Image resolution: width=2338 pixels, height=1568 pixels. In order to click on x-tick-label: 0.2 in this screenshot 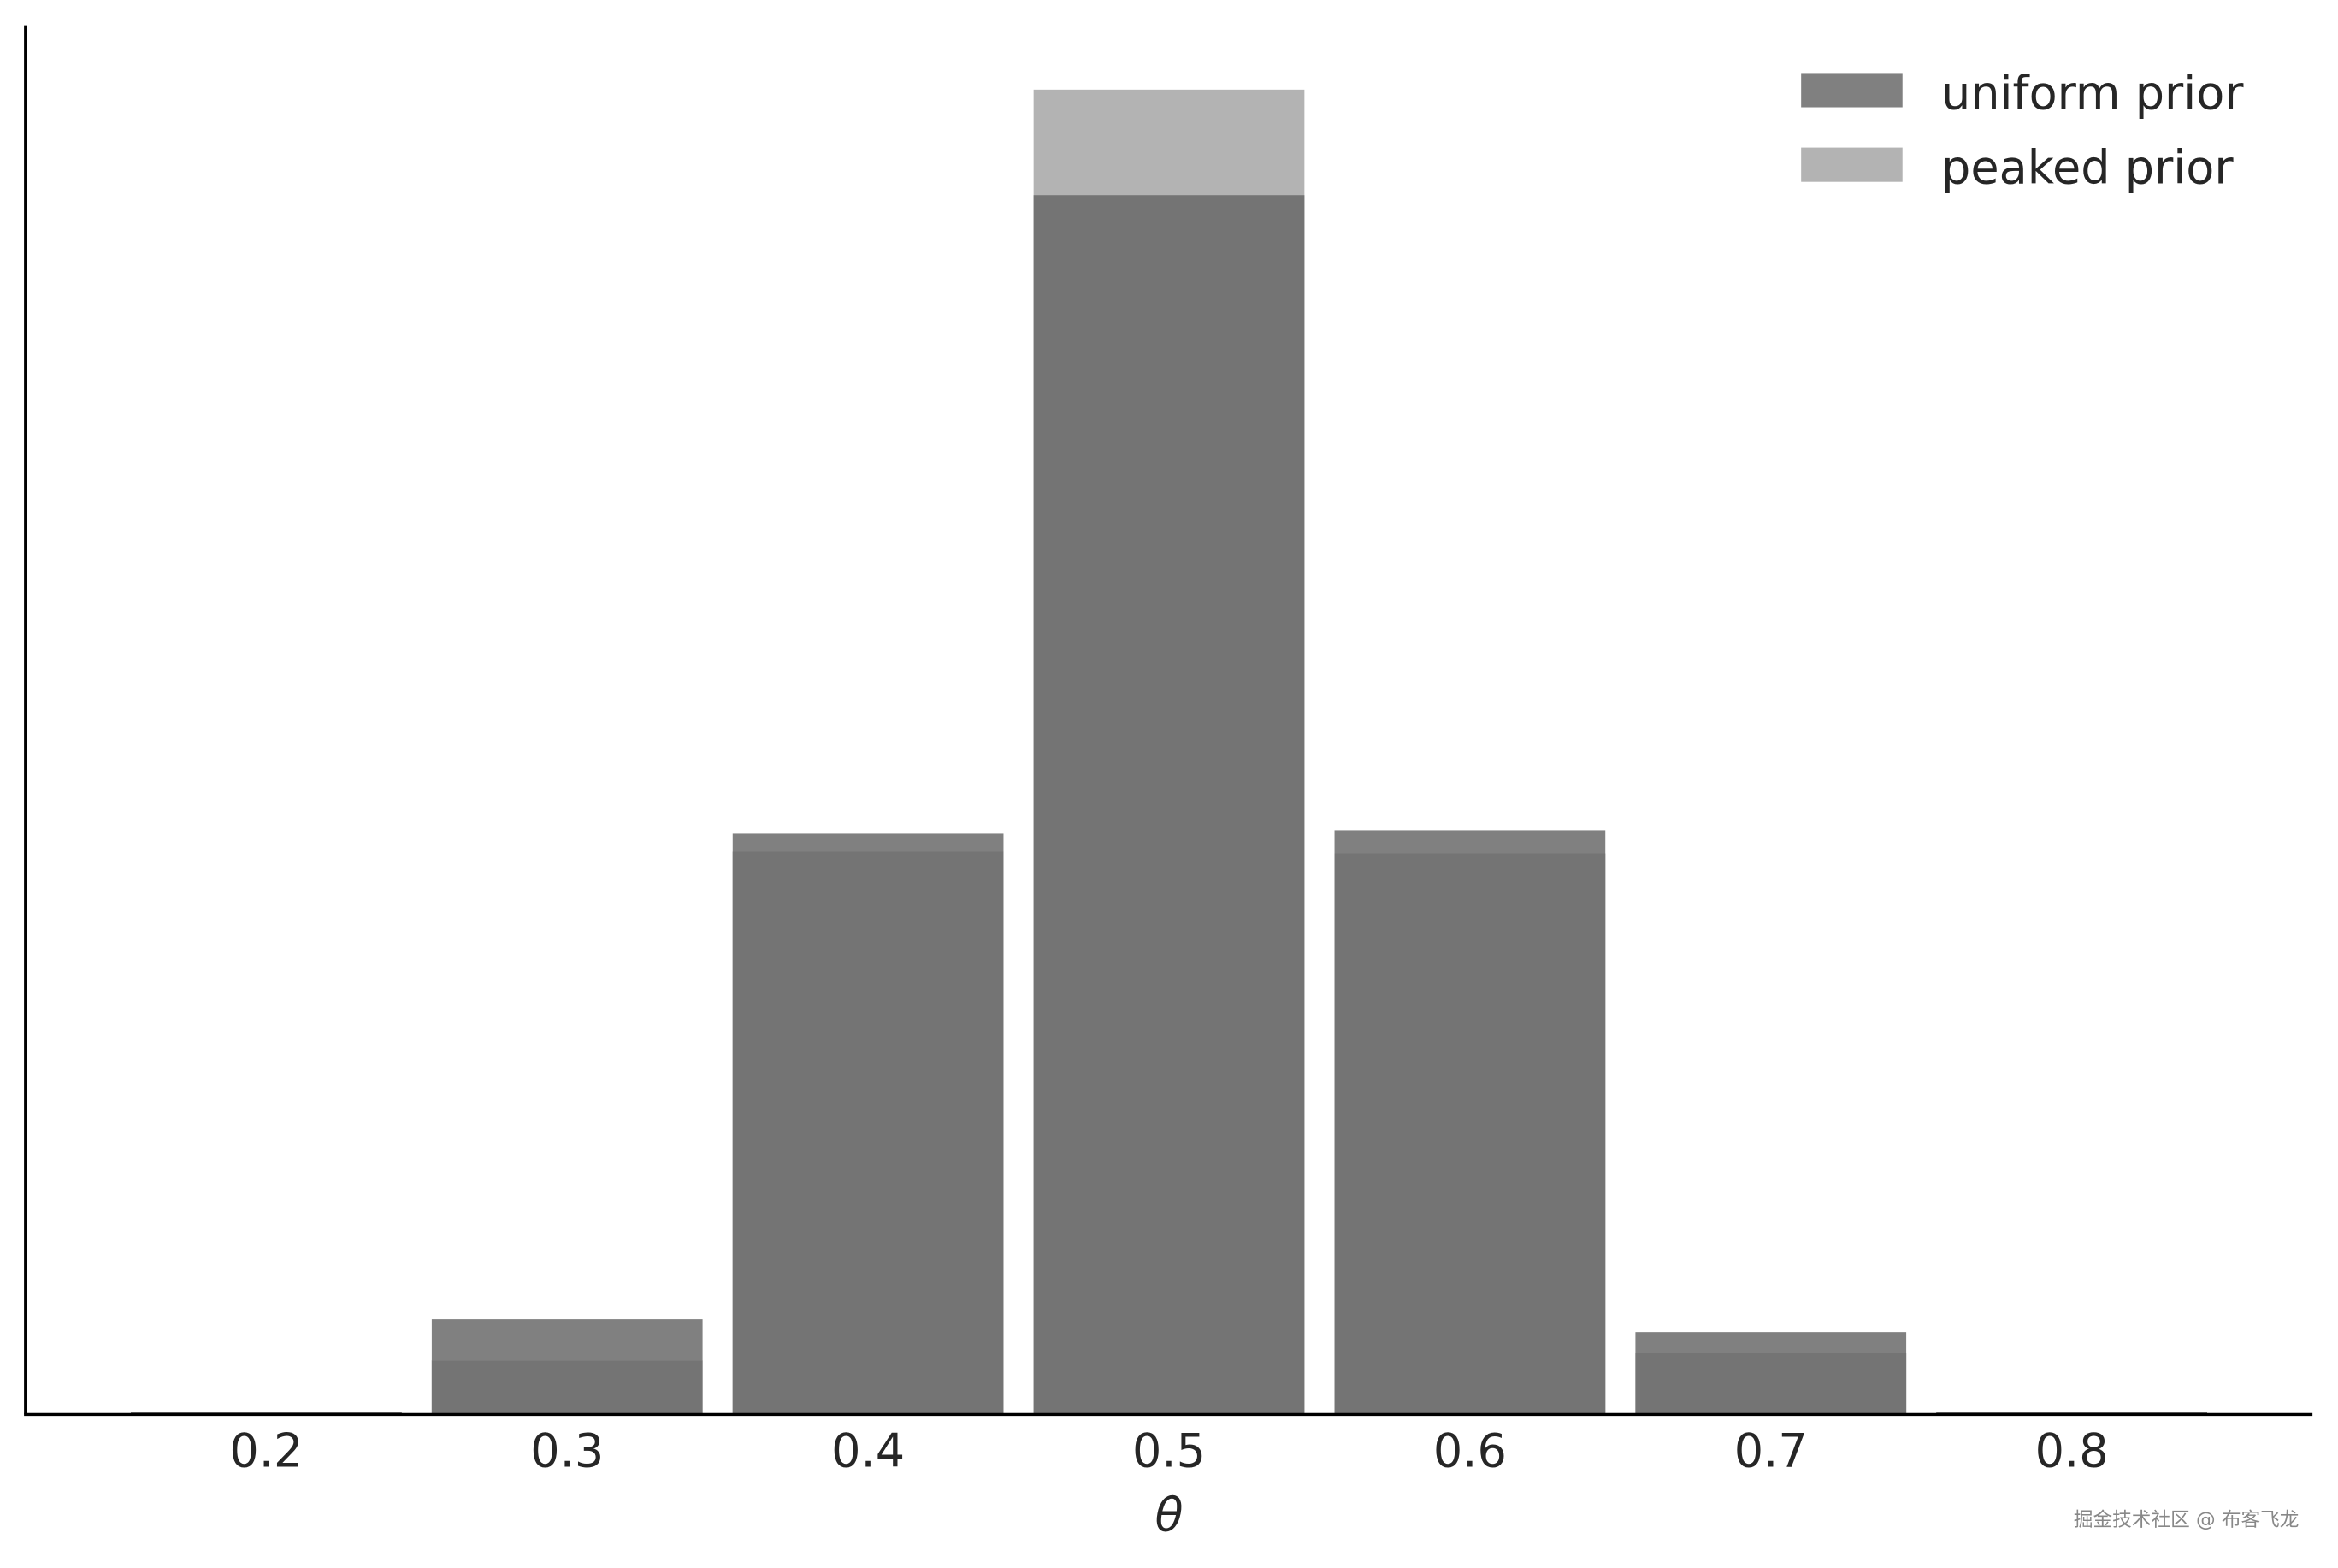, I will do `click(266, 1450)`.